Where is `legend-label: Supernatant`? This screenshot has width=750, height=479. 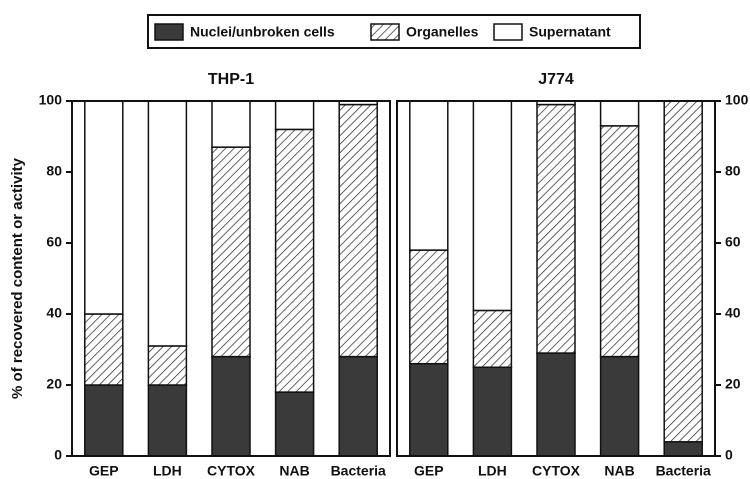
legend-label: Supernatant is located at coordinates (570, 32).